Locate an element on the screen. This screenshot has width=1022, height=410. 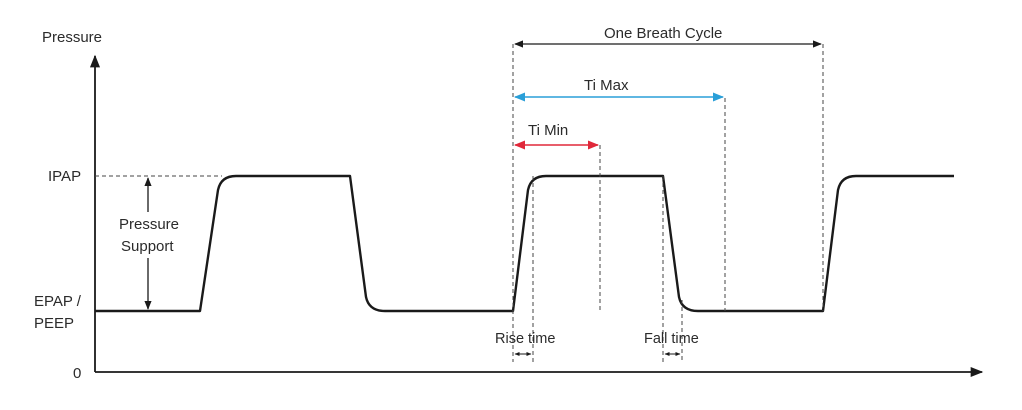
epap-label-line2: PEEP is located at coordinates (54, 323).